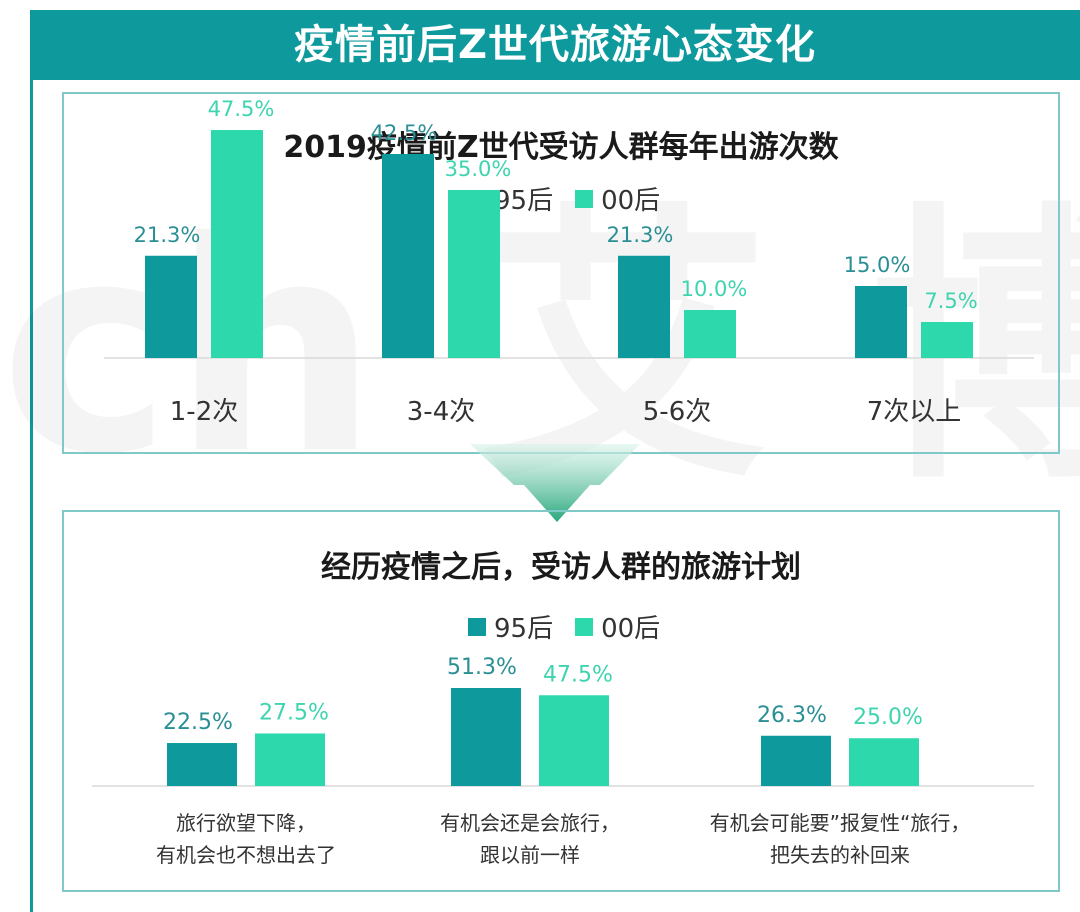 The height and width of the screenshot is (912, 1080). What do you see at coordinates (241, 109) in the screenshot?
I see `data-label-00-0: 47.5%` at bounding box center [241, 109].